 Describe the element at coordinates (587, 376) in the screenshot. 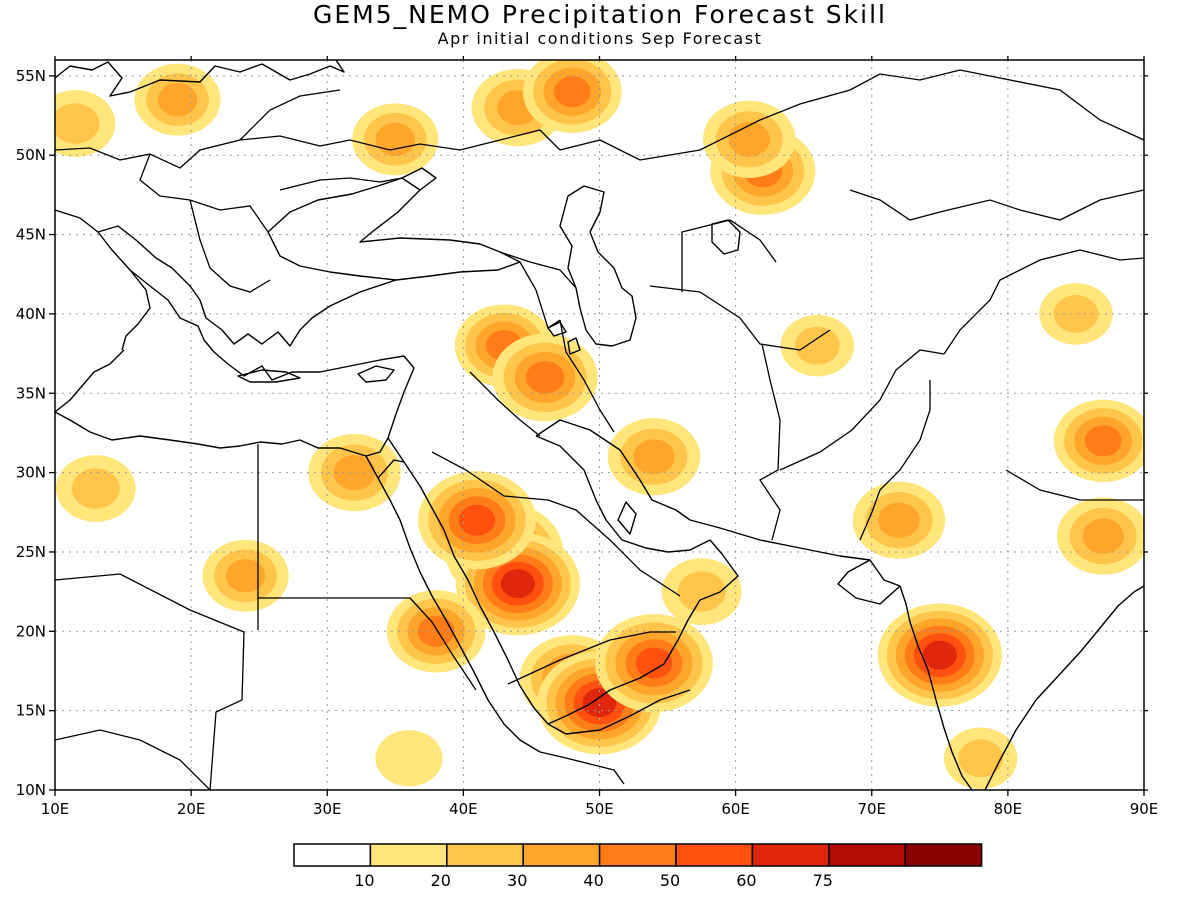

I see `border-iran-west` at that location.